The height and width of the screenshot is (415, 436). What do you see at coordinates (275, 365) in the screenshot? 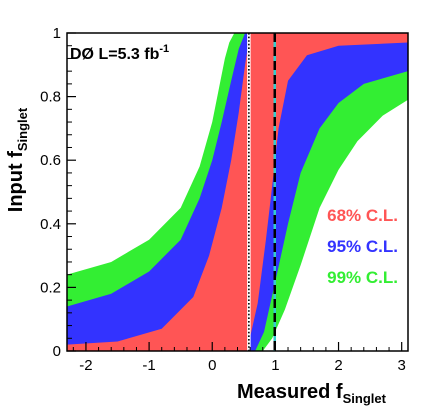
I see `x-tick-label: 1` at bounding box center [275, 365].